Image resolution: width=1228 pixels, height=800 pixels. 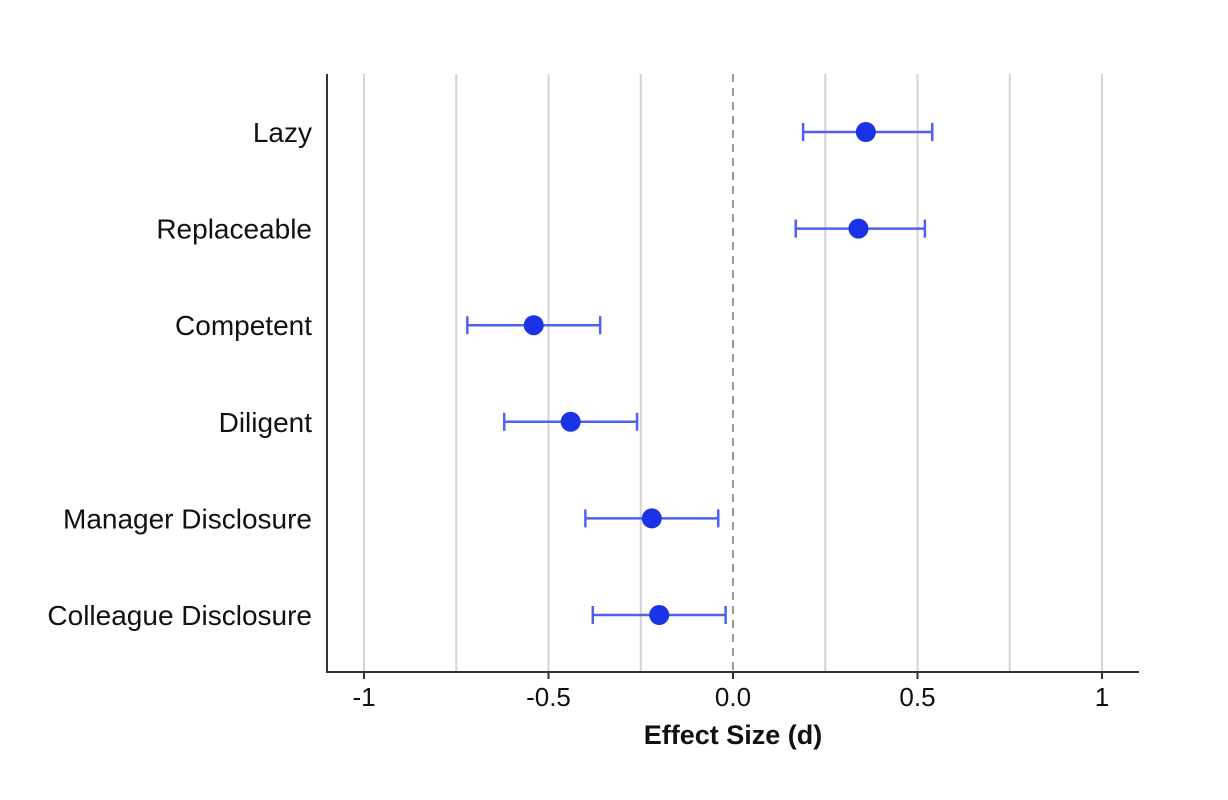 I want to click on x-tick-label-0: -1, so click(x=363, y=697).